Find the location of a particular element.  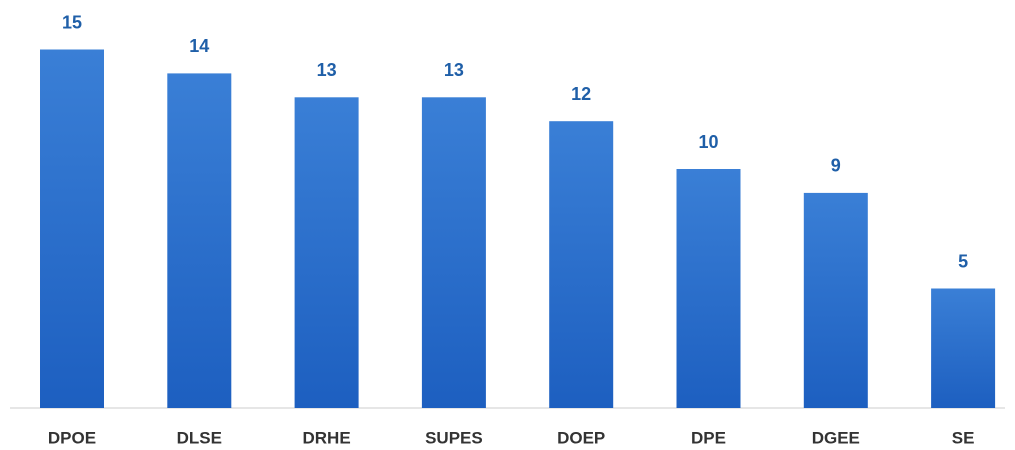

value-label: 14 is located at coordinates (199, 46).